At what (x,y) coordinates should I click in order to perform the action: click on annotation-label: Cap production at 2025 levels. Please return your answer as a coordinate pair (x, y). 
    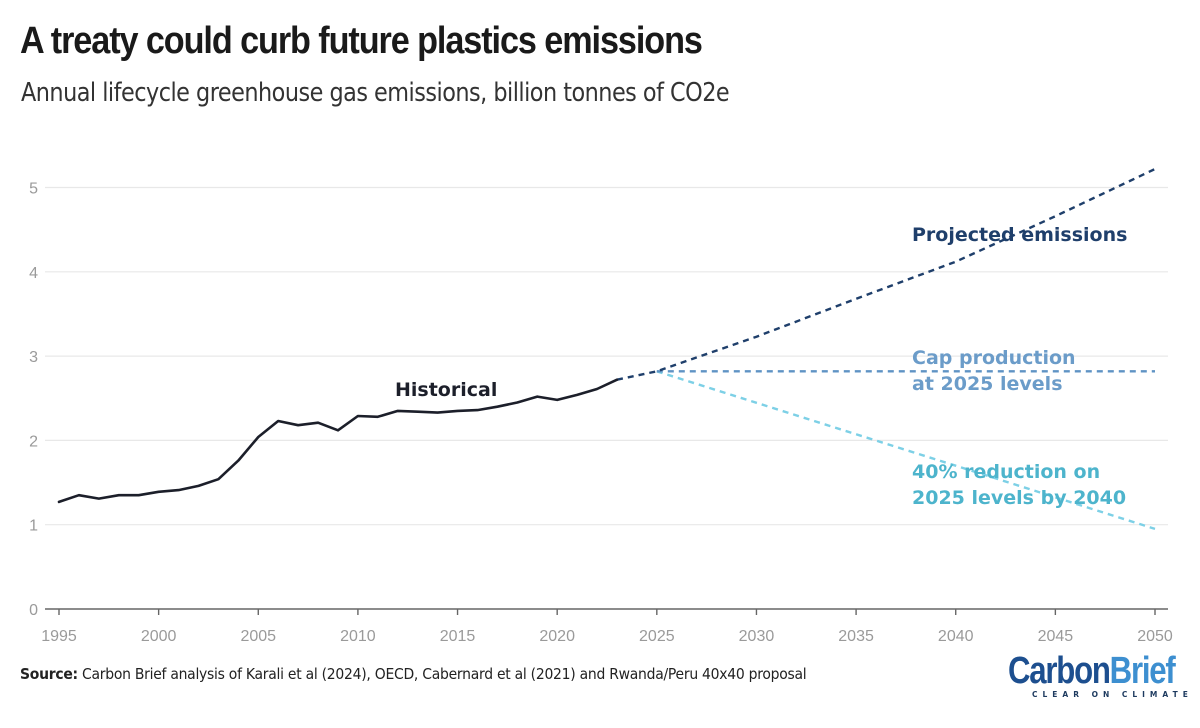
    Looking at the image, I should click on (994, 371).